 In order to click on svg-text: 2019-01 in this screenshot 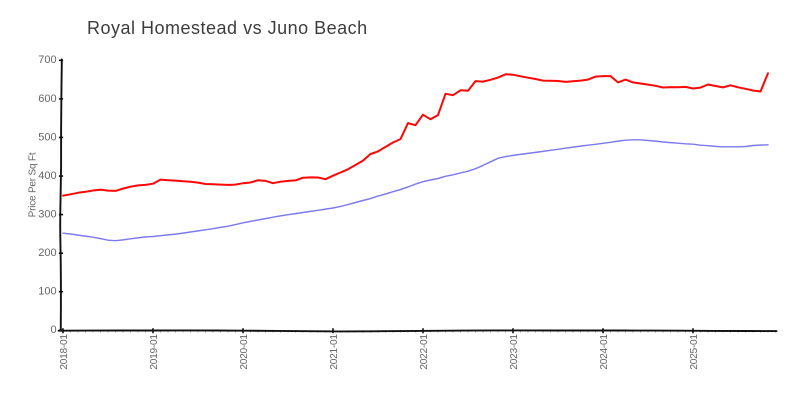, I will do `click(154, 352)`.